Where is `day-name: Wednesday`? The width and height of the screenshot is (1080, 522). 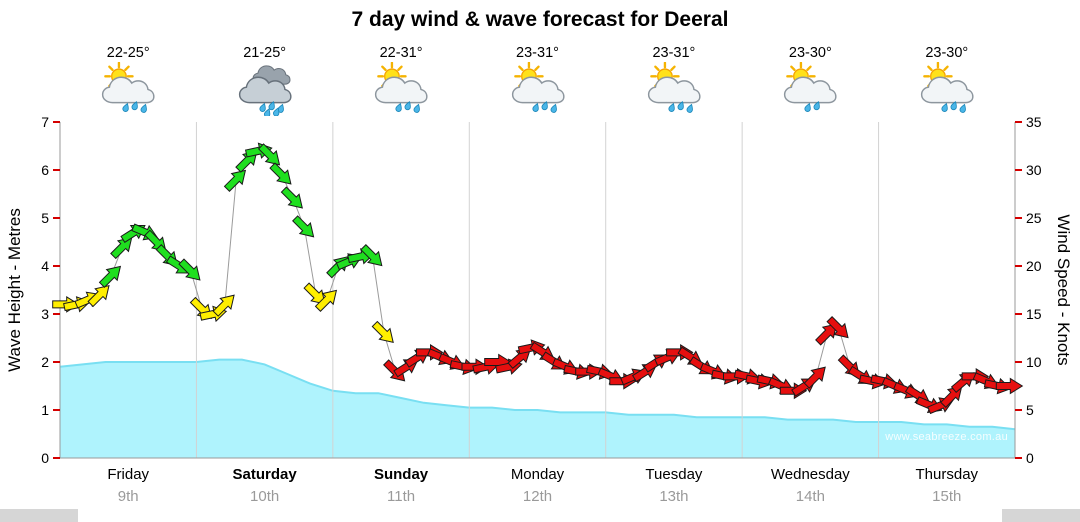 day-name: Wednesday is located at coordinates (810, 474).